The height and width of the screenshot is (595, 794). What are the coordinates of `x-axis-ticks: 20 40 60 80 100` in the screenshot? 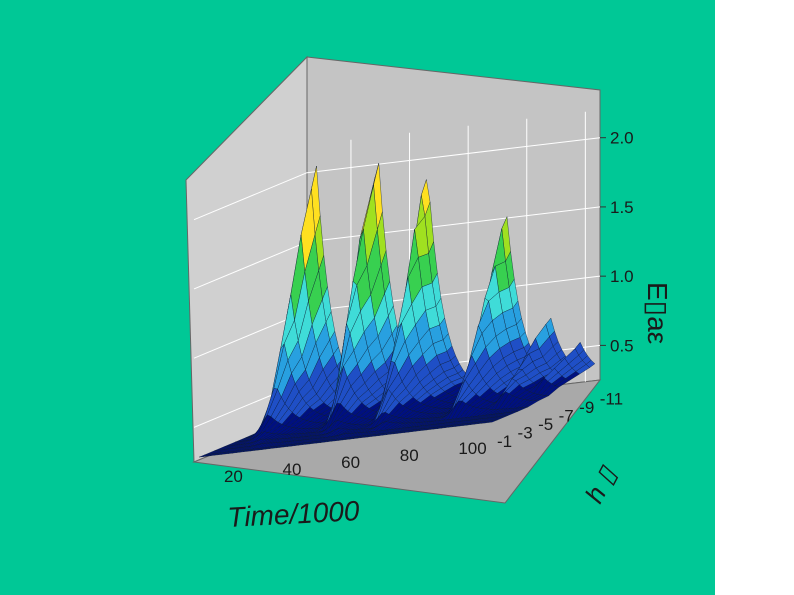 It's located at (355, 462).